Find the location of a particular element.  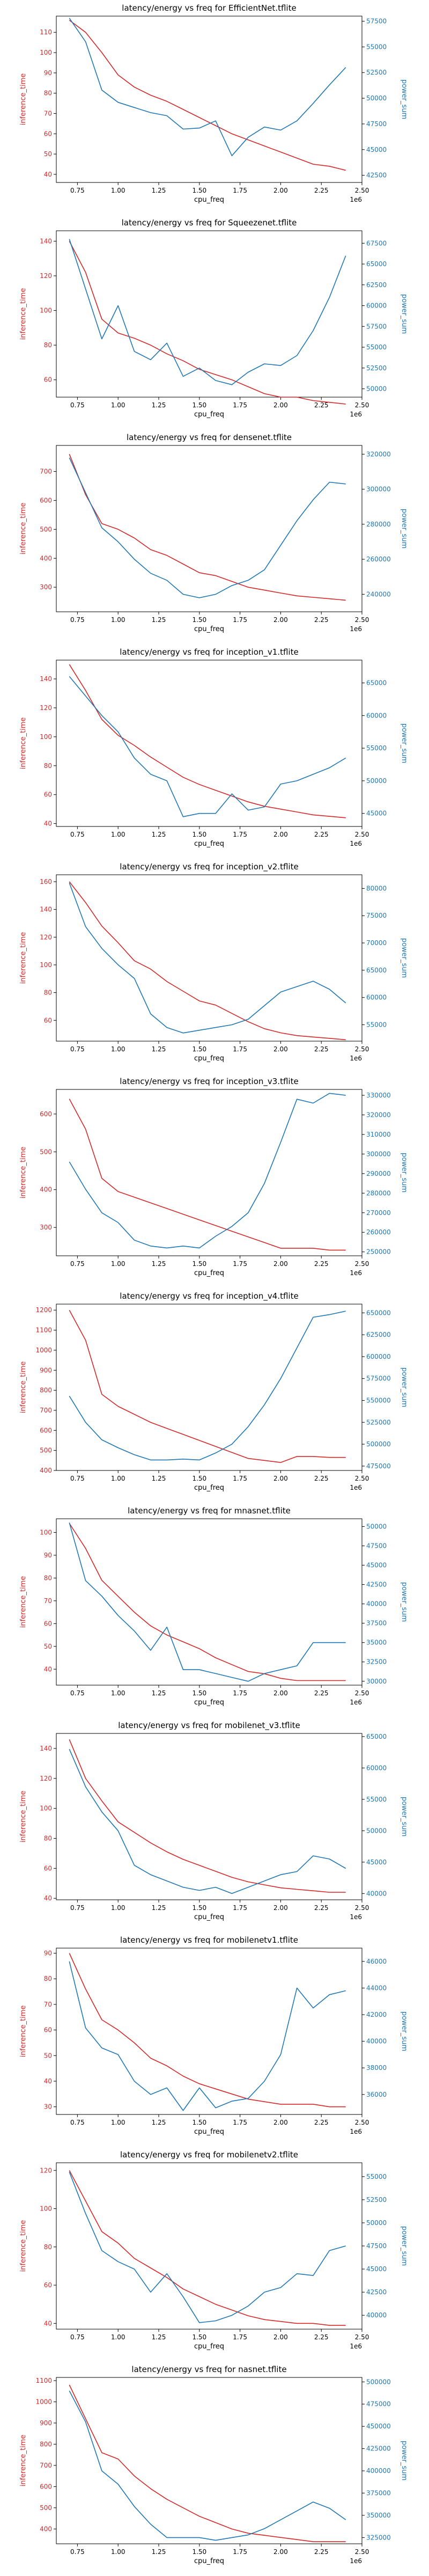

x-tick-label: 0.75 is located at coordinates (77, 190).